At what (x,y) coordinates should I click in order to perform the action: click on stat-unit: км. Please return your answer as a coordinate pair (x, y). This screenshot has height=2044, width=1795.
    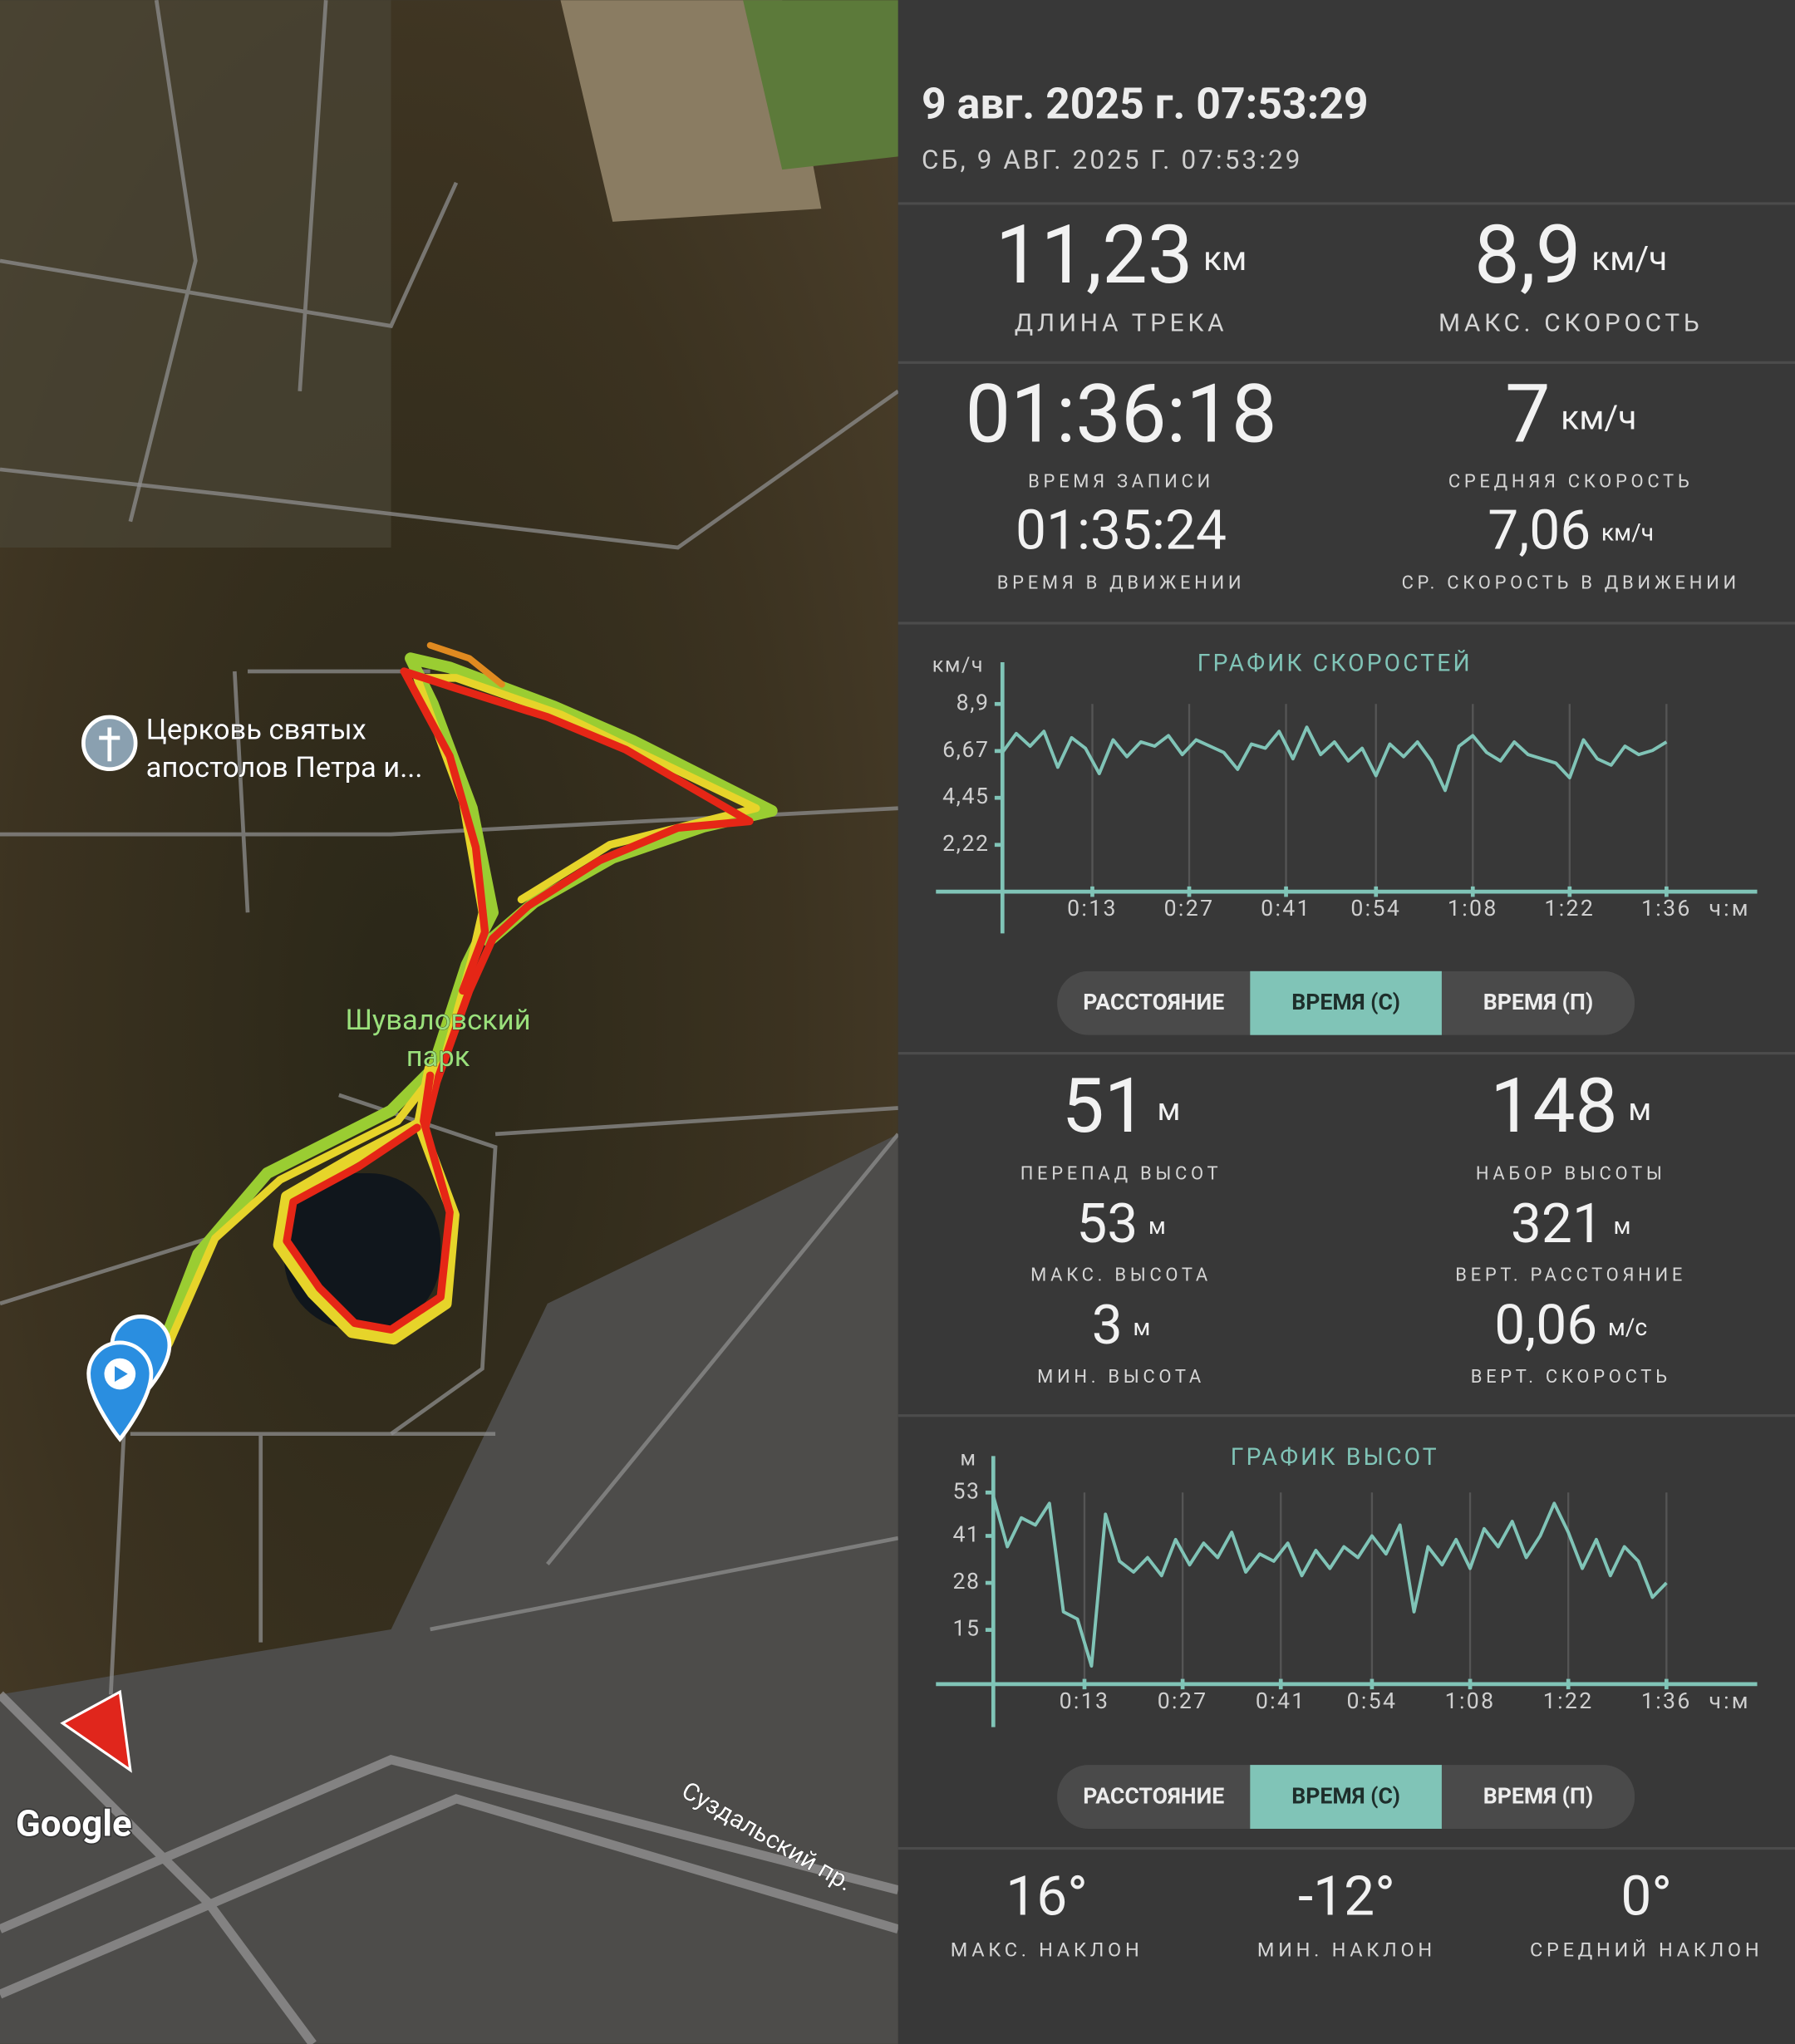
    Looking at the image, I should click on (1225, 258).